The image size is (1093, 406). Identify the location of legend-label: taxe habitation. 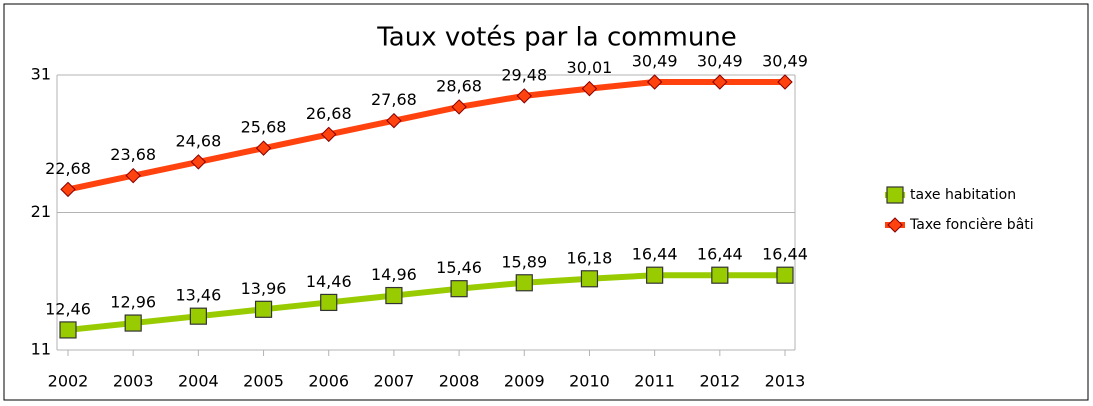
(963, 195).